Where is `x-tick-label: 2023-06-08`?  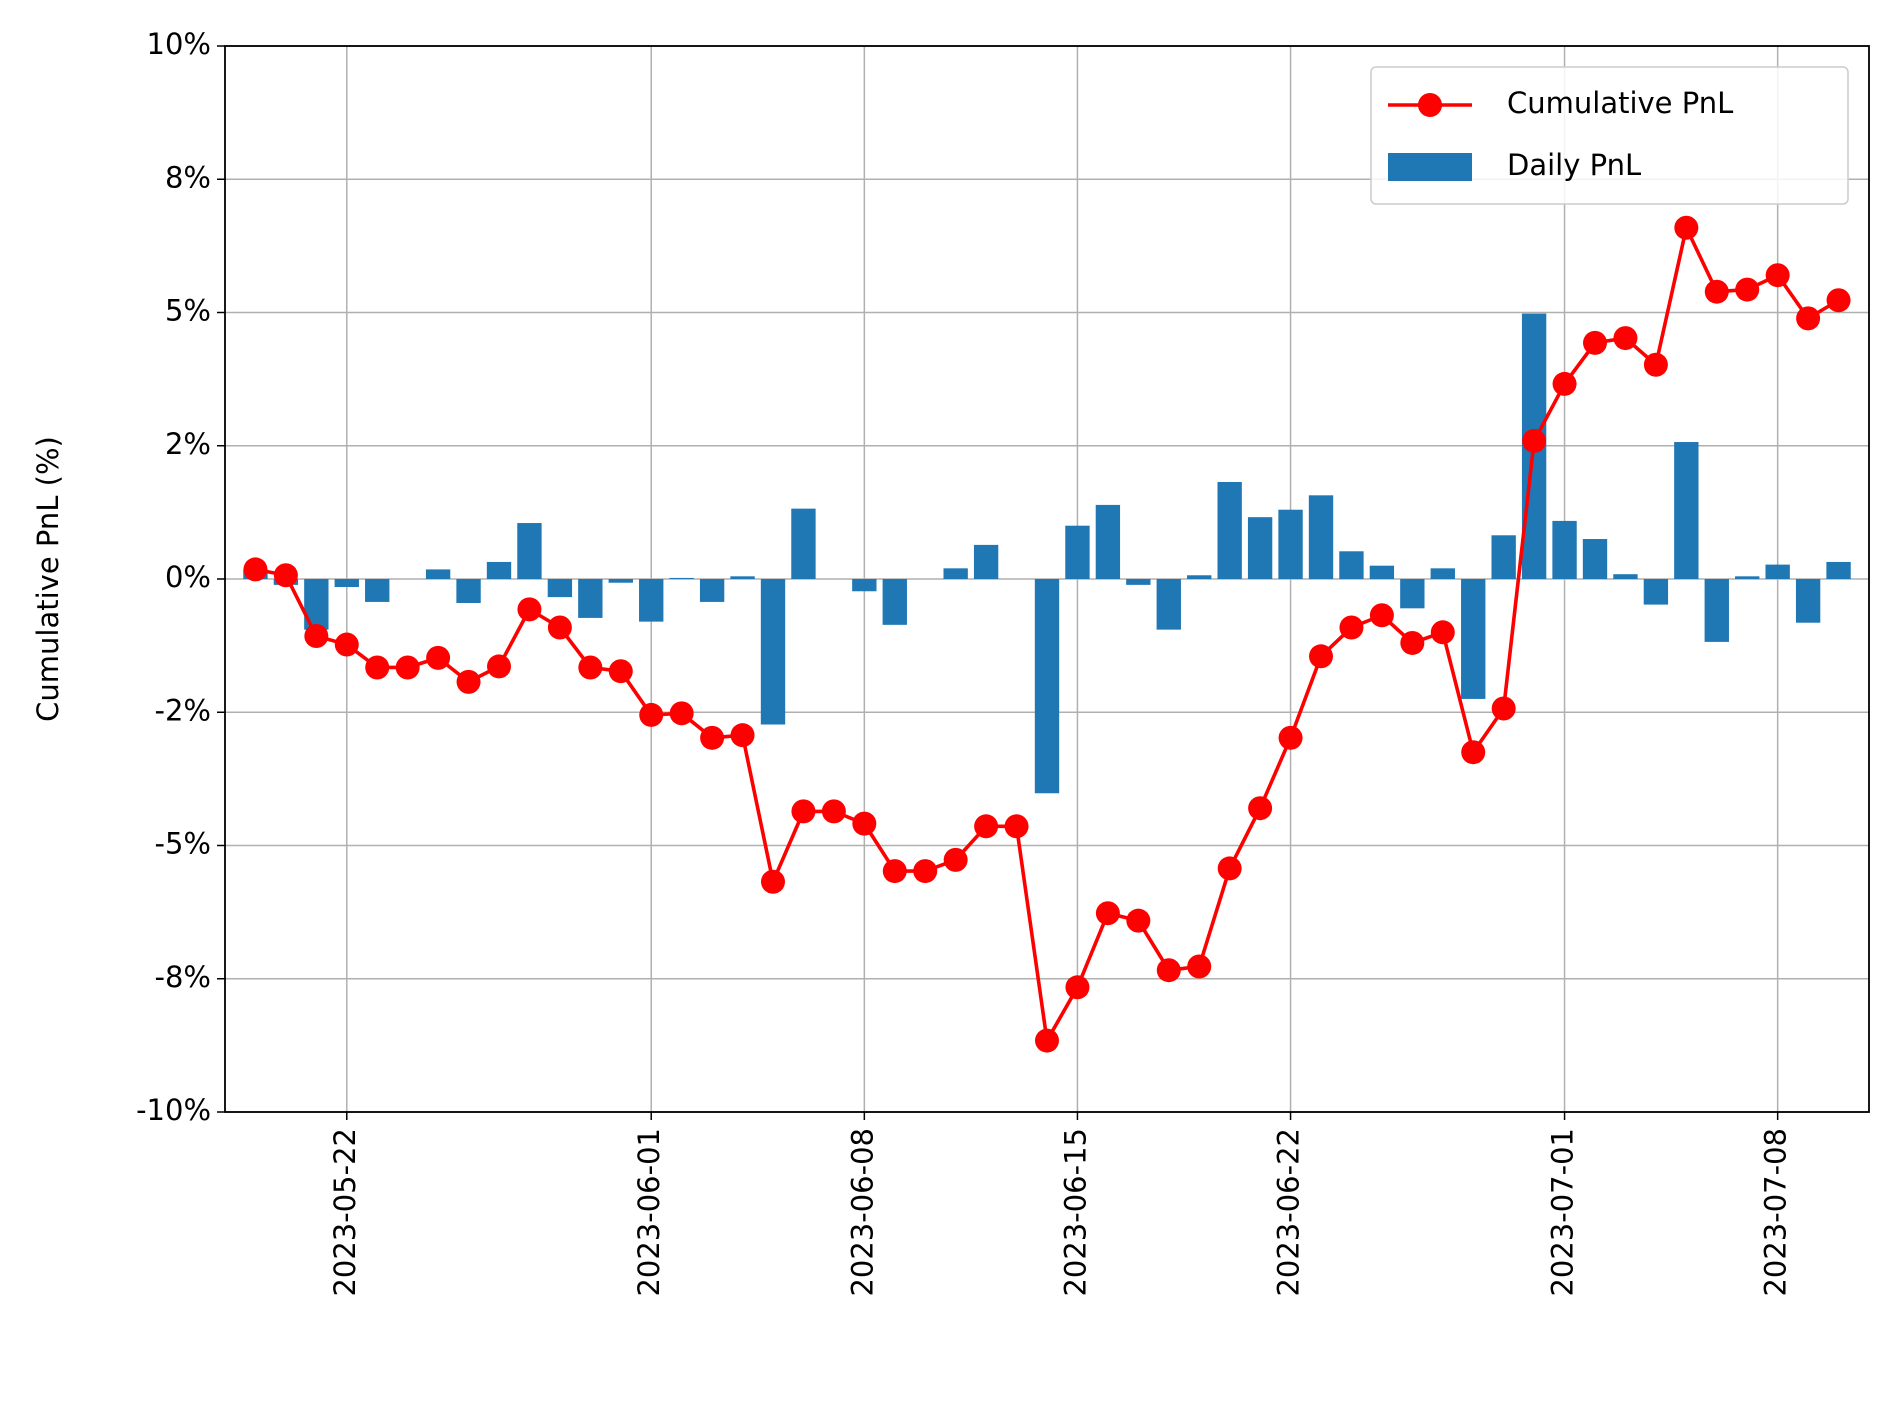 x-tick-label: 2023-06-08 is located at coordinates (862, 1212).